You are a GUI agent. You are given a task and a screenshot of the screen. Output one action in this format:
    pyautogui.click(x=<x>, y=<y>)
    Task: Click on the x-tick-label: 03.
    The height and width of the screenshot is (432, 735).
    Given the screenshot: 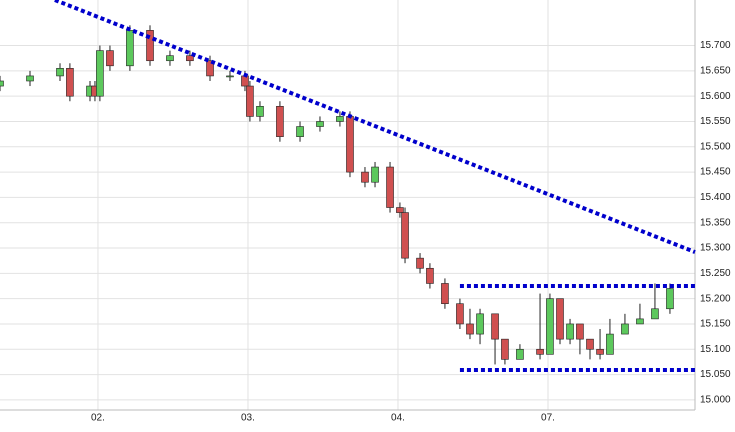 What is the action you would take?
    pyautogui.click(x=248, y=418)
    